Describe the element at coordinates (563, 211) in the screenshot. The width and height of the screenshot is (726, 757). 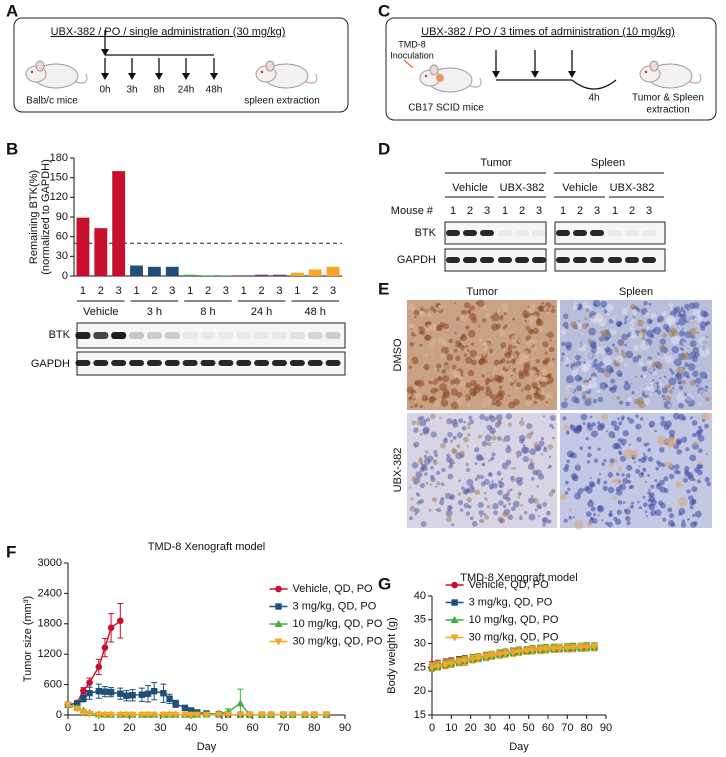
I see `lane-label: 1` at that location.